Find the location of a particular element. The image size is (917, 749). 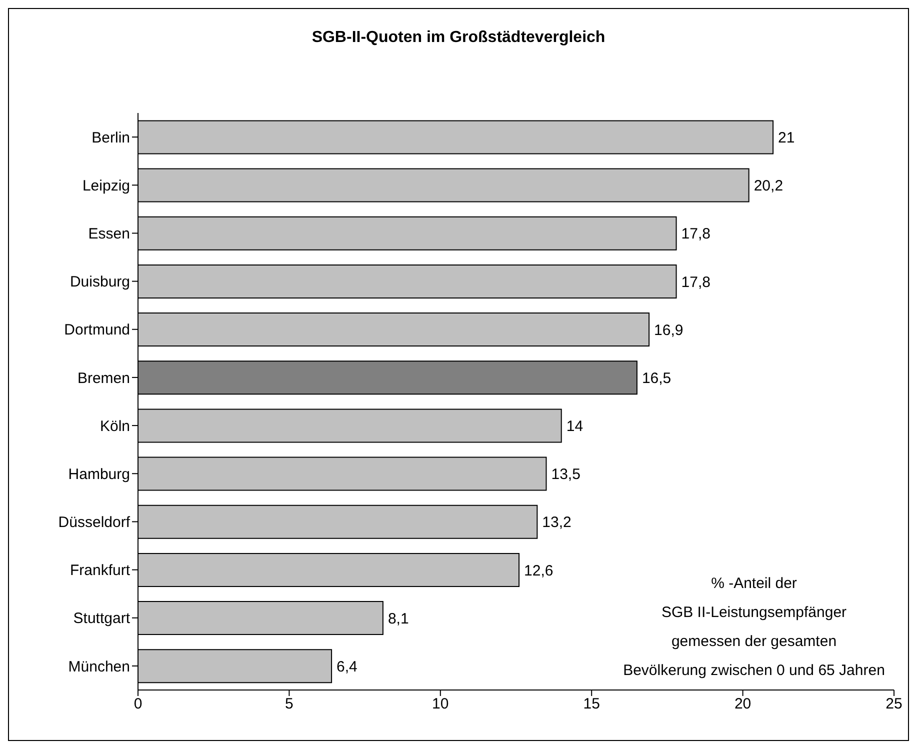

y-tick-label: Leipzig is located at coordinates (106, 185).